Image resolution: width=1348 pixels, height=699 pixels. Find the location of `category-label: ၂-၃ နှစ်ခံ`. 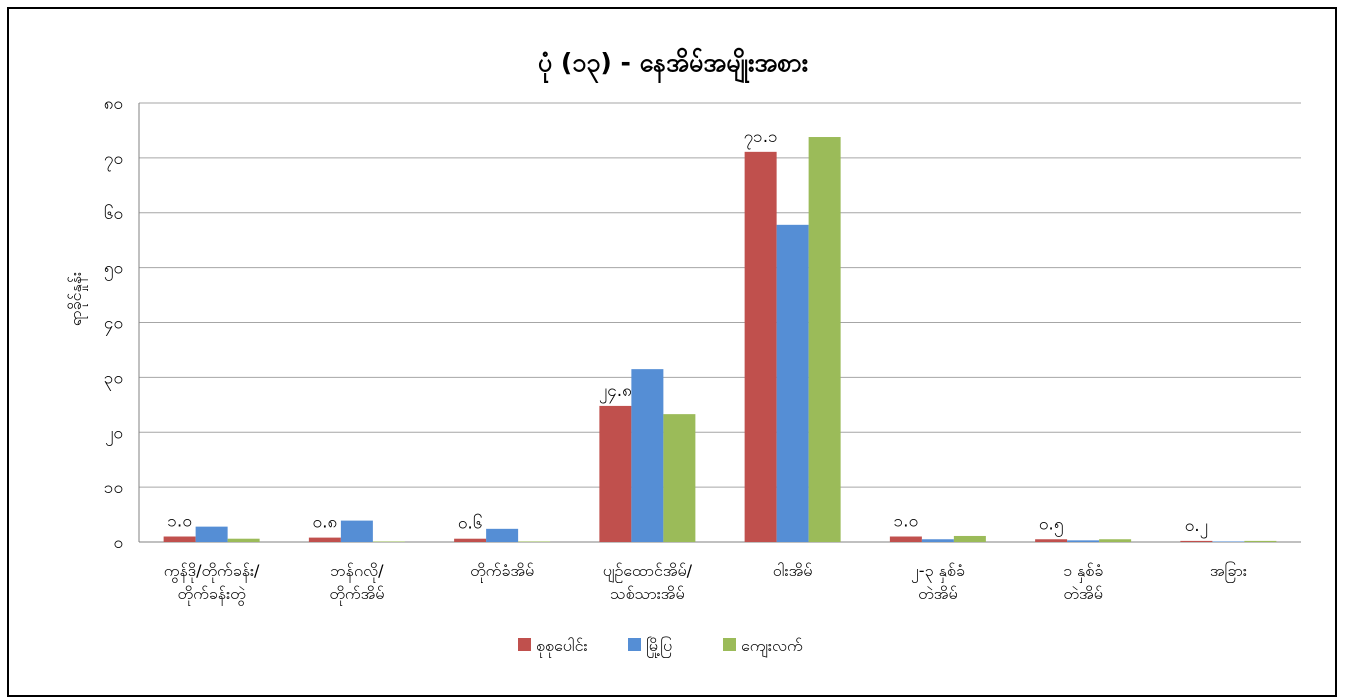

category-label: ၂-၃ နှစ်ခံ is located at coordinates (938, 572).